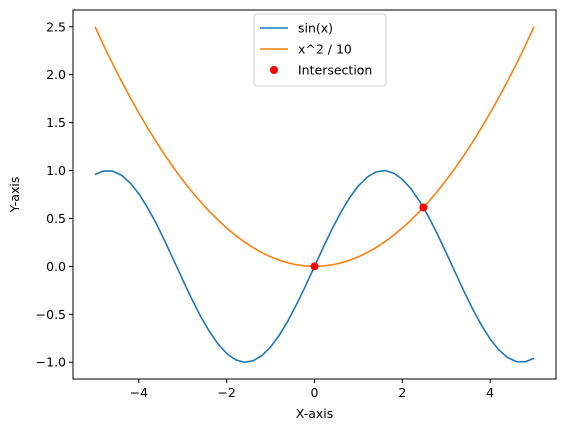 The width and height of the screenshot is (579, 432). I want to click on x-tick-label: 2, so click(402, 392).